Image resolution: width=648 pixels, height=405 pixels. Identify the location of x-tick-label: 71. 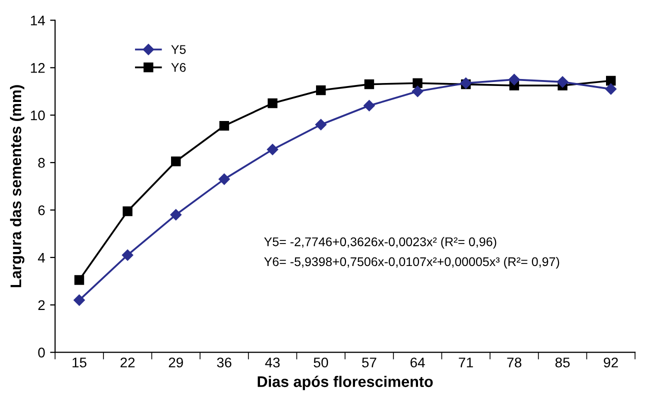
(465, 363).